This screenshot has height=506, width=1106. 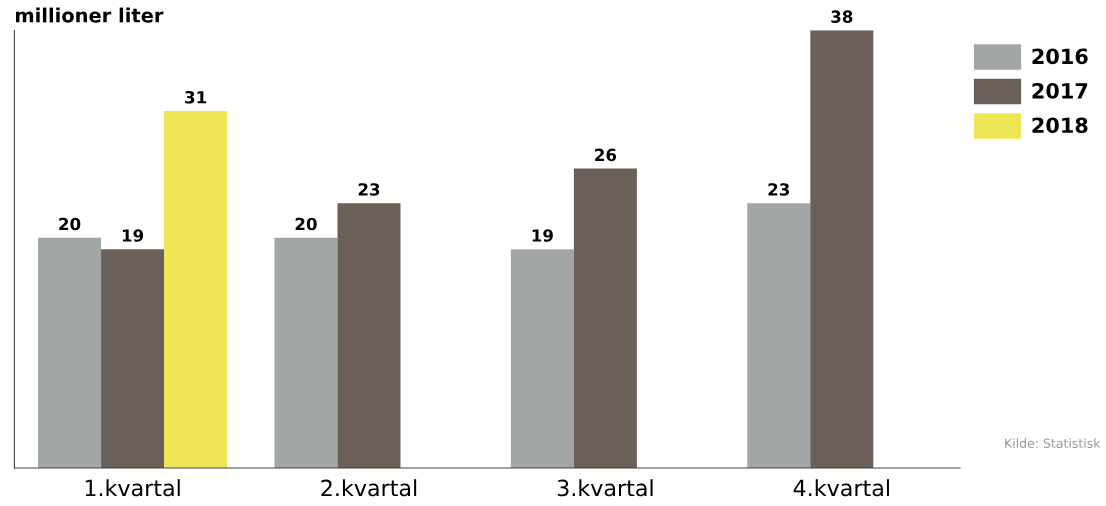 I want to click on chart-title: millioner liter, so click(x=89, y=15).